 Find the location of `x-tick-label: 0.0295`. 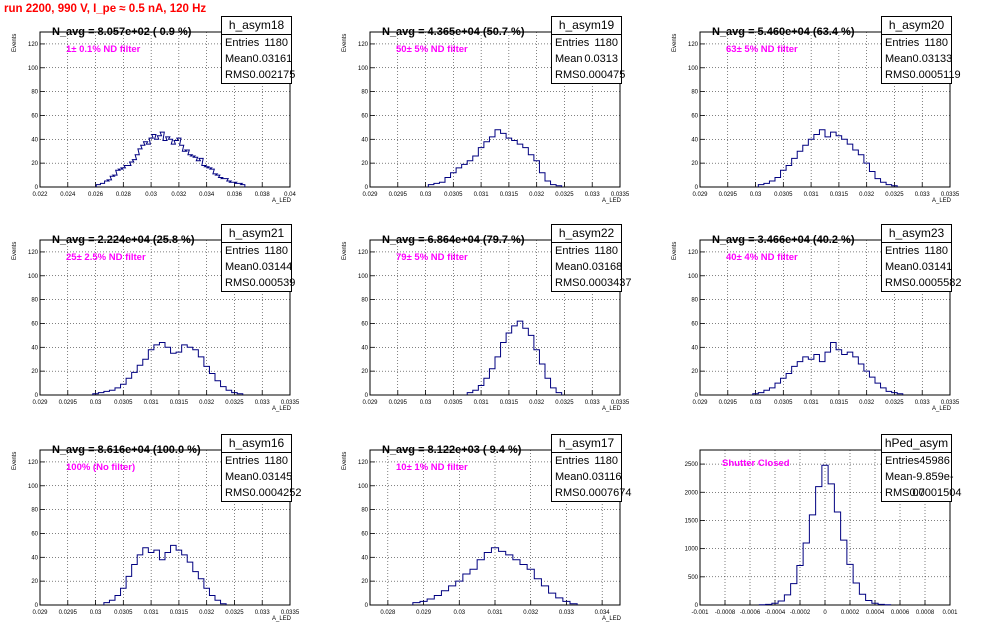

x-tick-label: 0.0295 is located at coordinates (68, 613).